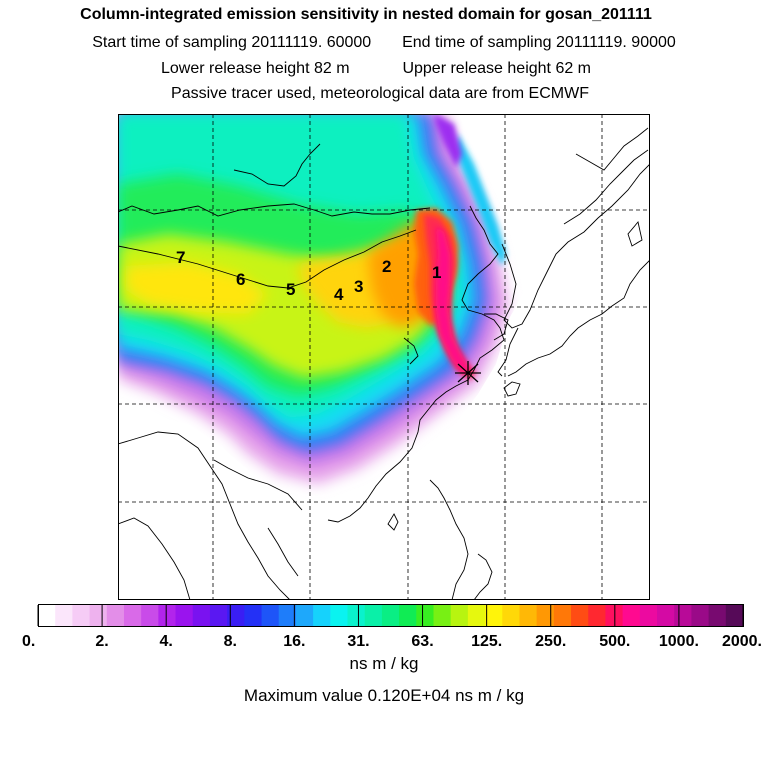 This screenshot has height=768, width=768. I want to click on cluster-label-6: 6, so click(240, 279).